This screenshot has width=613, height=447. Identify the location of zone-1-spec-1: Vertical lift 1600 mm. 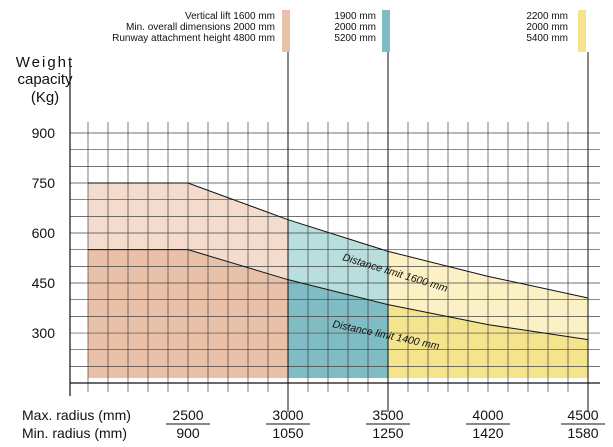
(230, 16).